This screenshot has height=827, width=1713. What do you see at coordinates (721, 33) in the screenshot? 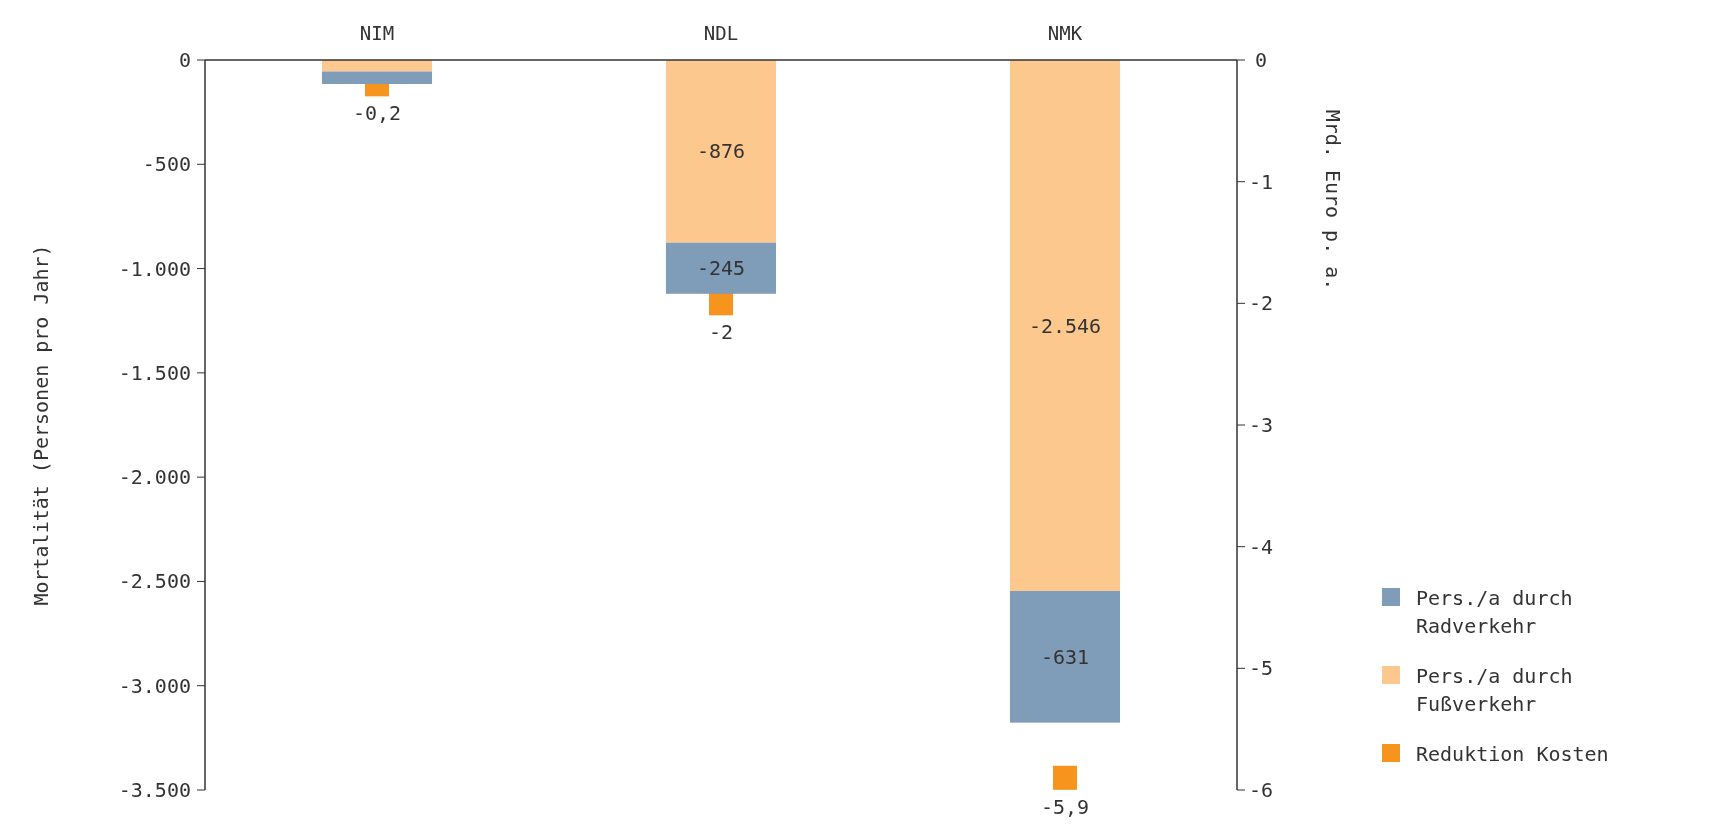
I see `x-tick-label: NDL` at bounding box center [721, 33].